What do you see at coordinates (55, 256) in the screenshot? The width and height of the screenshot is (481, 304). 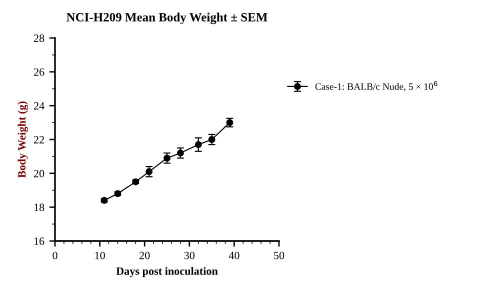 I see `x-tick-label: 0` at bounding box center [55, 256].